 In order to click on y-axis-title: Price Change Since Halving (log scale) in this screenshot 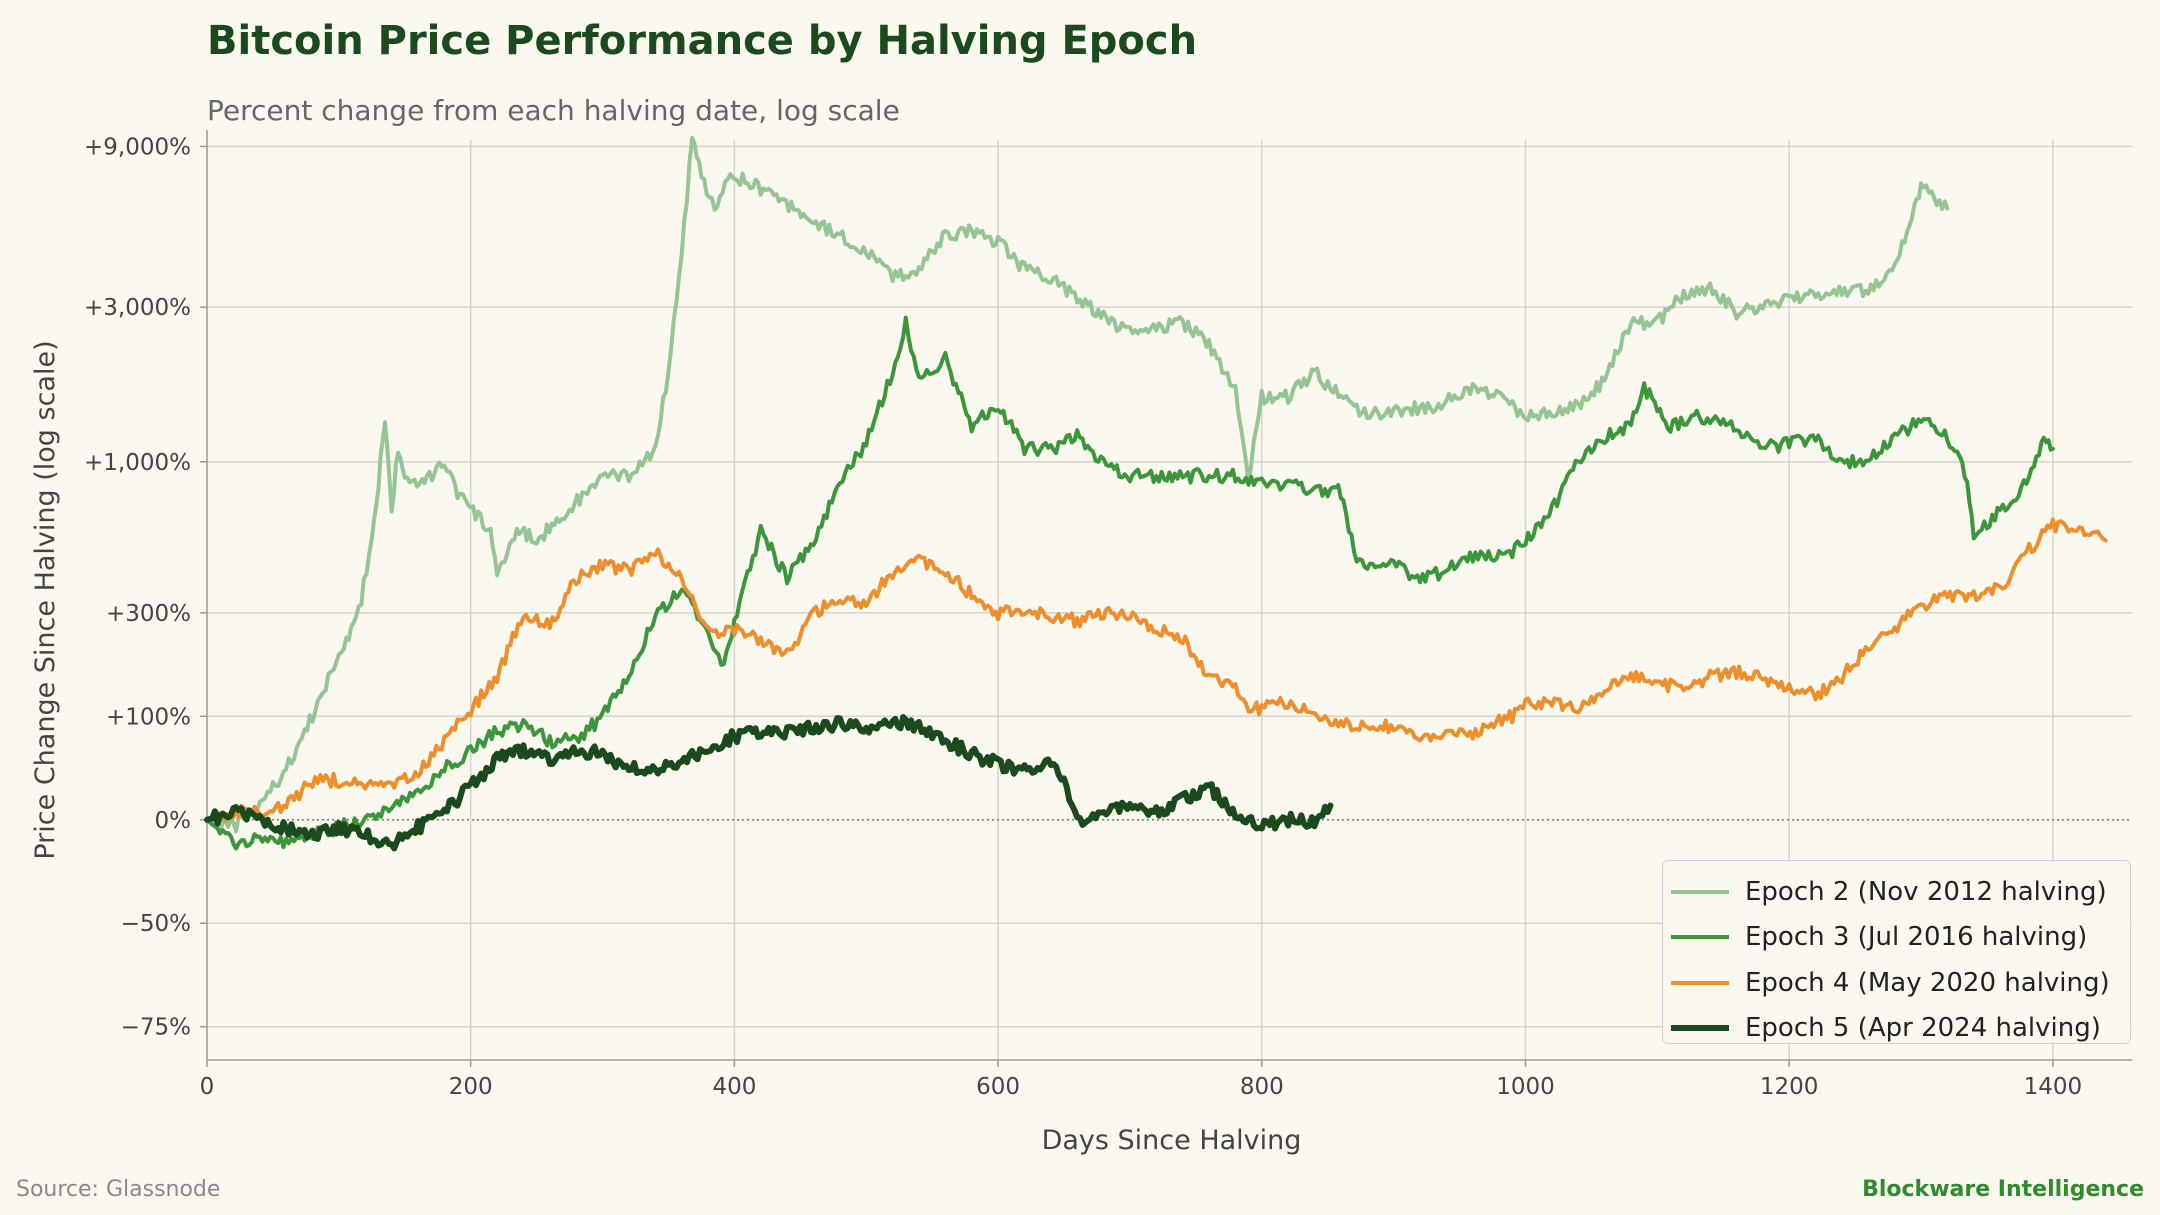, I will do `click(45, 599)`.